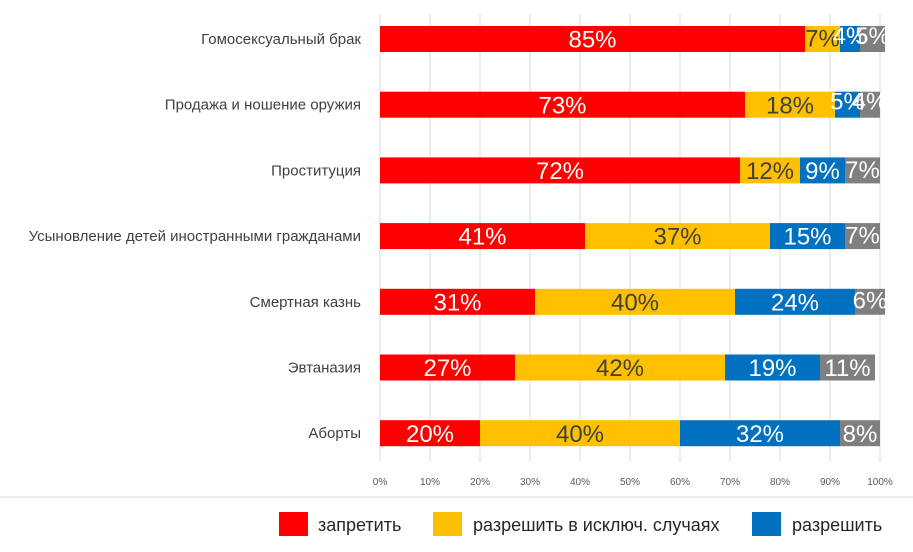 Image resolution: width=913 pixels, height=552 pixels. I want to click on x-tick-label: 60%, so click(680, 482).